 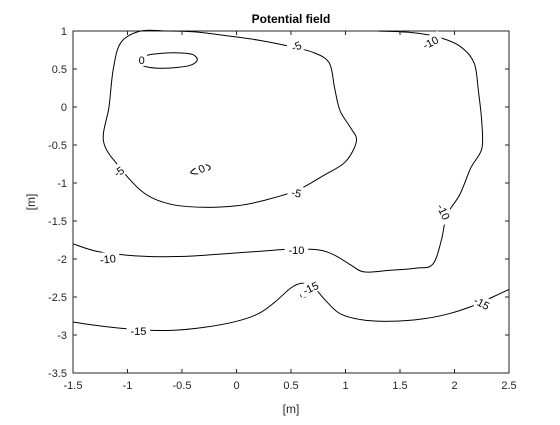 What do you see at coordinates (59, 70) in the screenshot?
I see `y-tick-label: 0.5` at bounding box center [59, 70].